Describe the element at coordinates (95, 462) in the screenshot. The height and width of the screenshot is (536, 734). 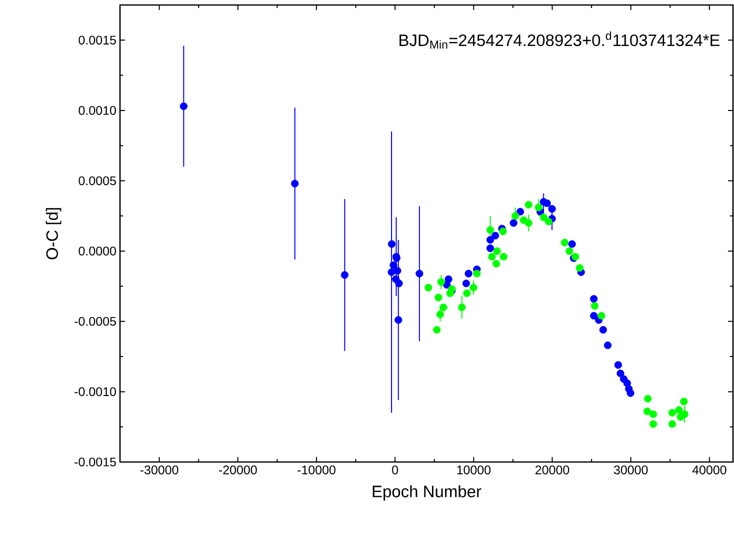
I see `y-tick-label: -0.0015` at that location.